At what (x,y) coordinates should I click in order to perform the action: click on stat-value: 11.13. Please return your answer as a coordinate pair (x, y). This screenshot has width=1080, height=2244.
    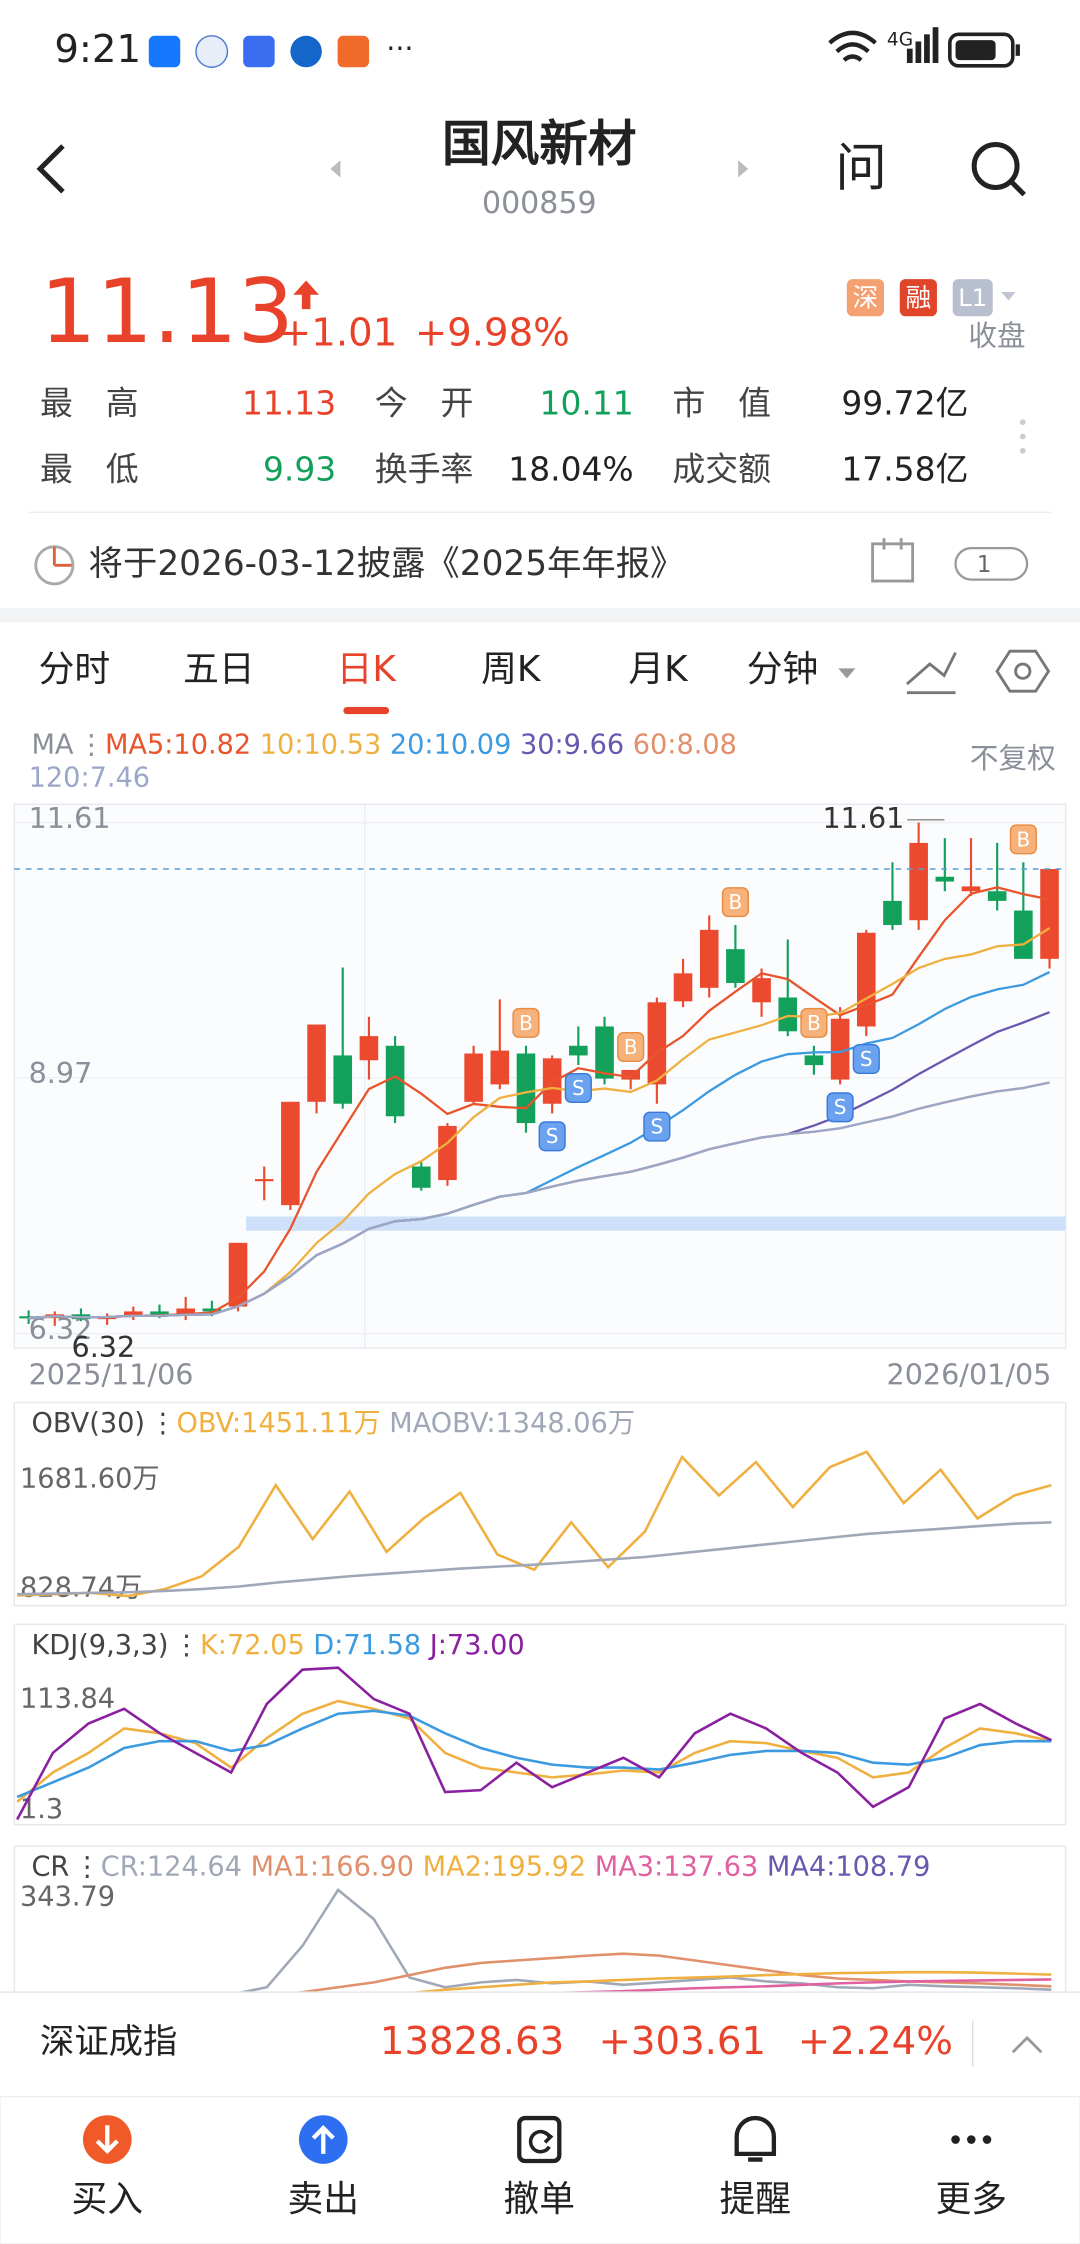
    Looking at the image, I should click on (289, 403).